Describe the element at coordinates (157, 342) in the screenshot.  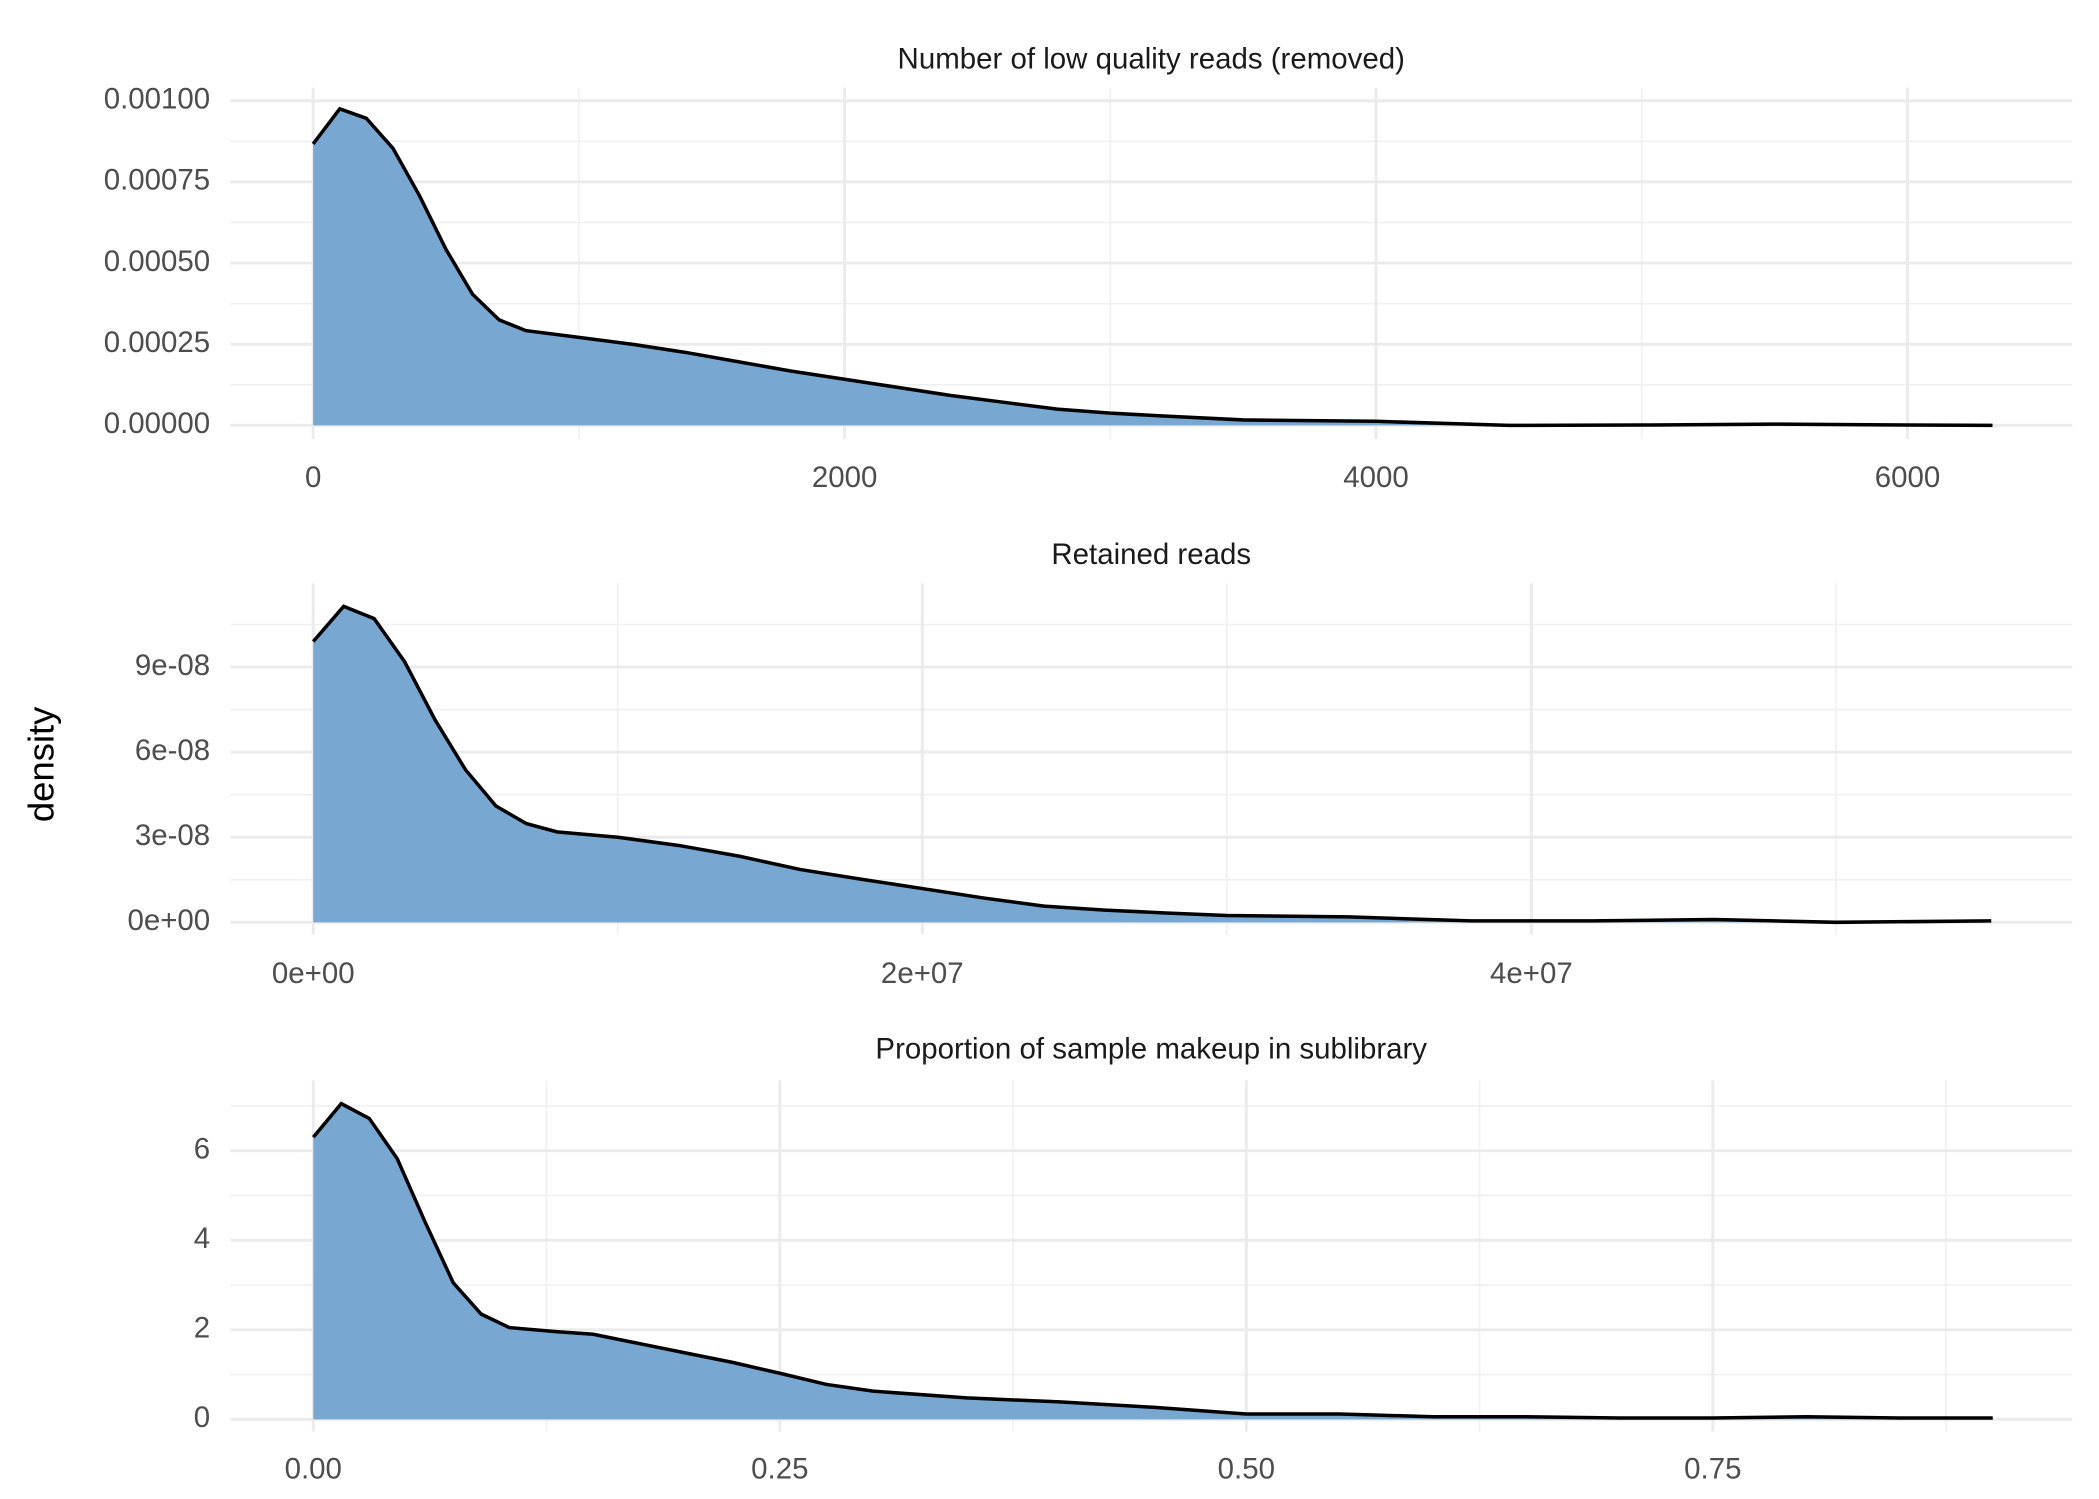
I see `y-tick-label: 0.00025` at that location.